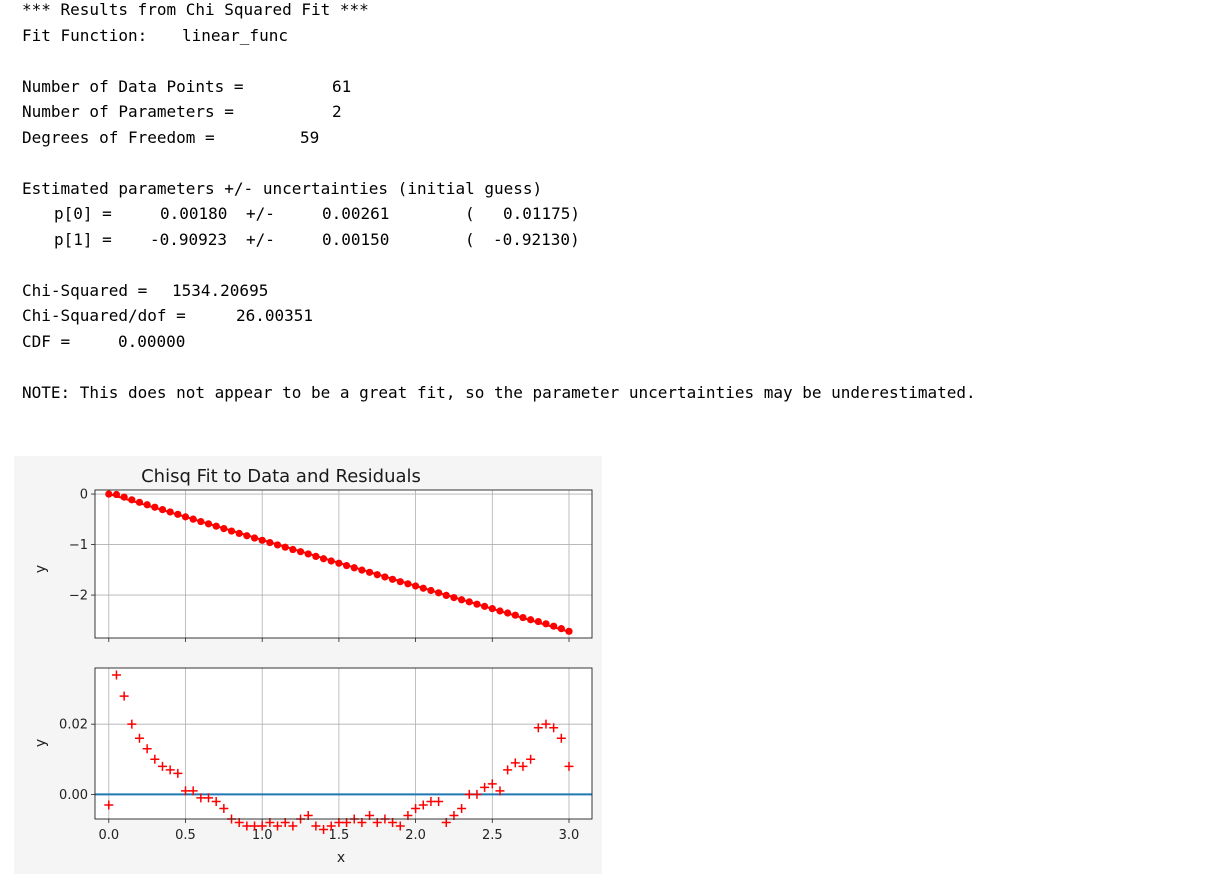 The width and height of the screenshot is (1210, 885). I want to click on fit-function-value: linear_func, so click(235, 35).